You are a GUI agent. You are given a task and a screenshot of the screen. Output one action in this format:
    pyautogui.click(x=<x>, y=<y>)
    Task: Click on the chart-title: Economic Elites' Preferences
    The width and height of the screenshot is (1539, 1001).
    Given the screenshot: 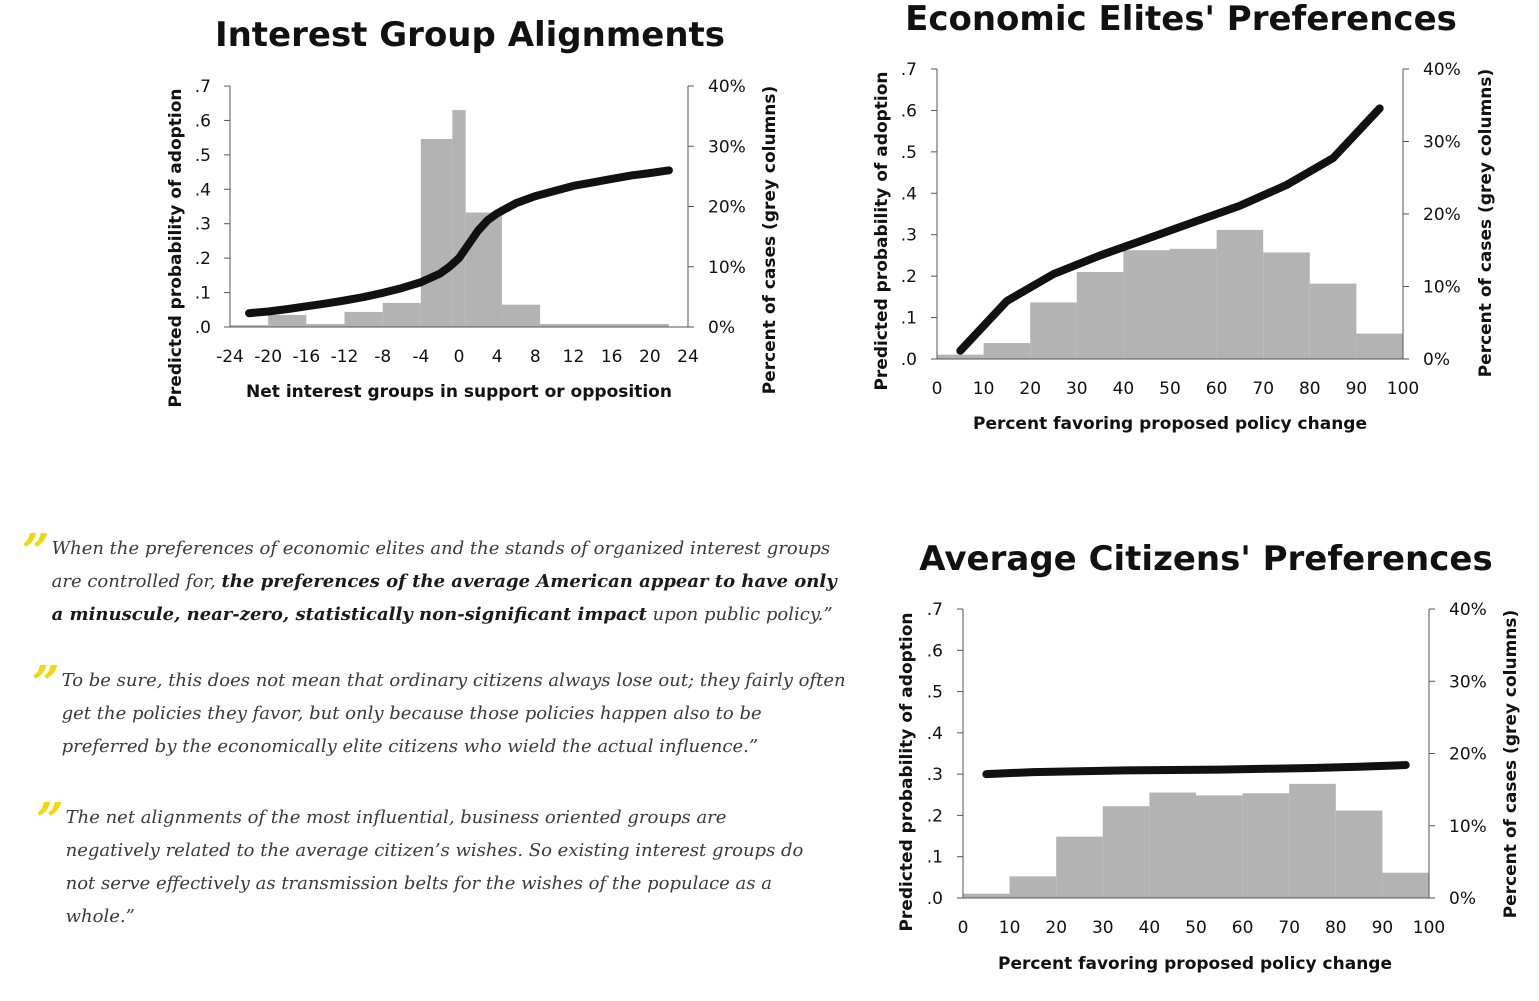 What is the action you would take?
    pyautogui.click(x=1181, y=19)
    